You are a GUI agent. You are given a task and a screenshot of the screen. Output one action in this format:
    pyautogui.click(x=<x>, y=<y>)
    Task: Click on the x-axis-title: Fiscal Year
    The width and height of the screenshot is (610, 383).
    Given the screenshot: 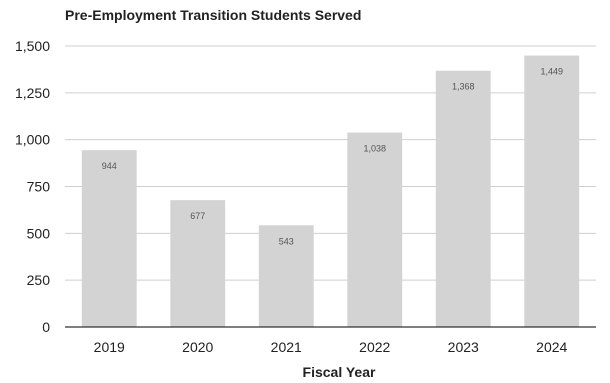 What is the action you would take?
    pyautogui.click(x=339, y=372)
    